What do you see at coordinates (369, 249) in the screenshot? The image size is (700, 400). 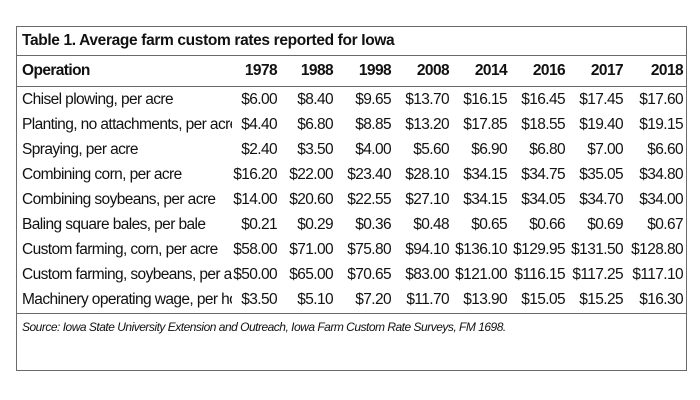 I see `rate-cell: $75.80` at bounding box center [369, 249].